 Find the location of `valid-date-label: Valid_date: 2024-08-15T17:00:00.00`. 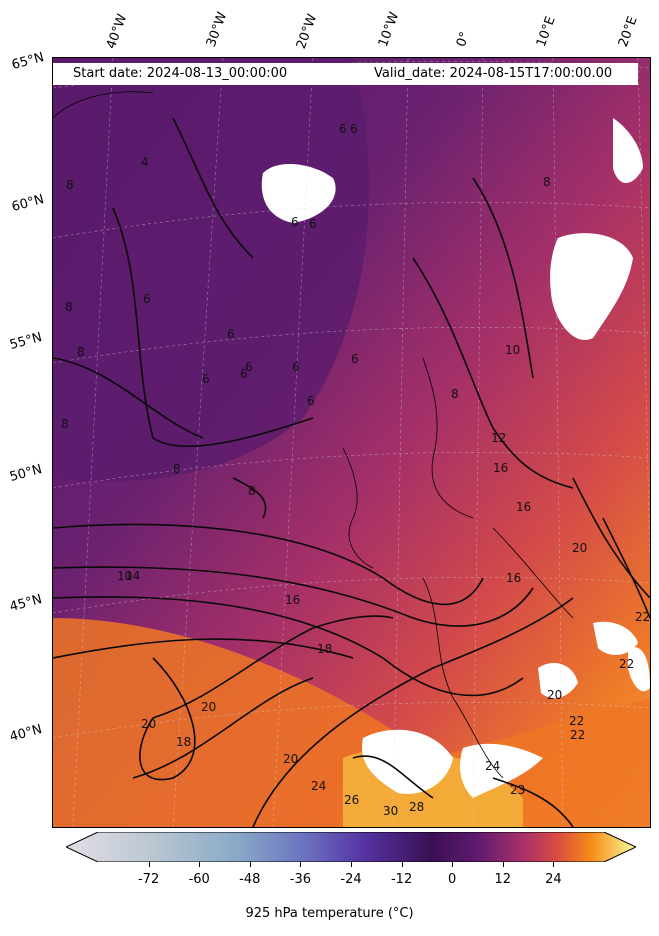

valid-date-label: Valid_date: 2024-08-15T17:00:00.00 is located at coordinates (493, 73).